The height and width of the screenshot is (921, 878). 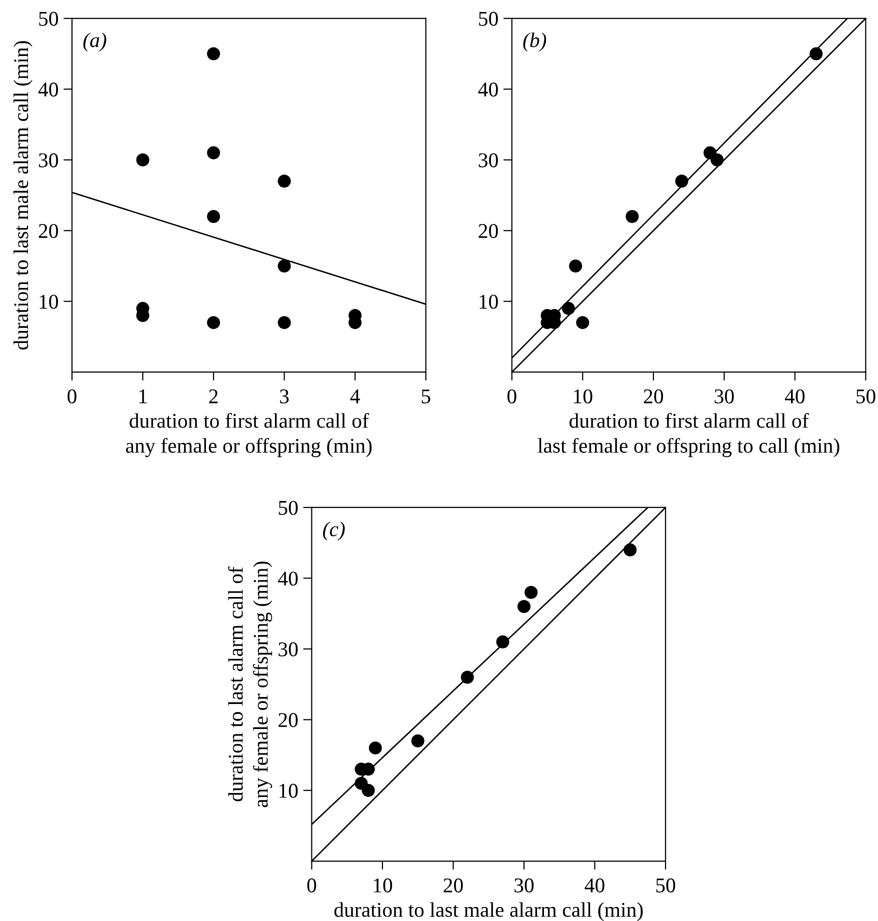 I want to click on annotation: (b), so click(x=534, y=42).